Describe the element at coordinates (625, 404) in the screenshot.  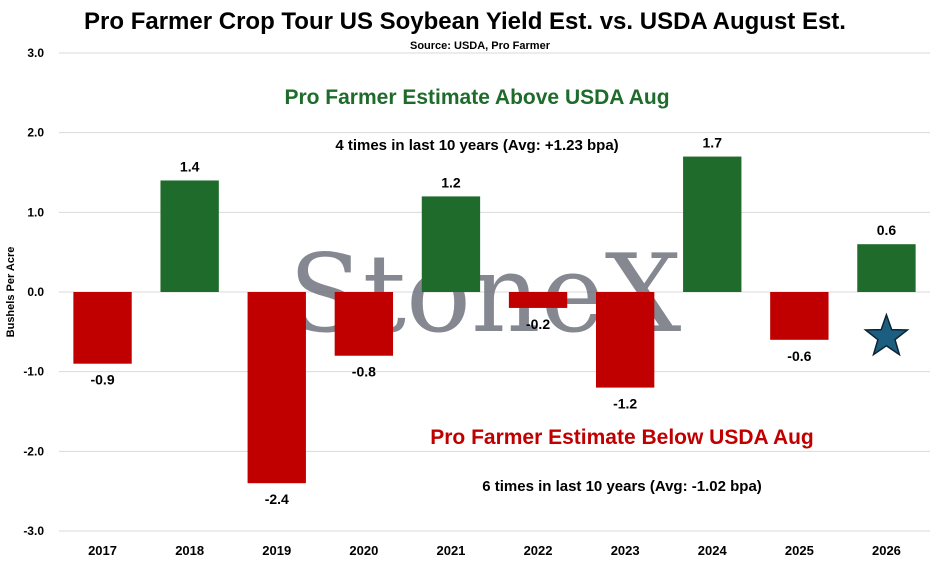
I see `data-label-2023: -1.2` at that location.